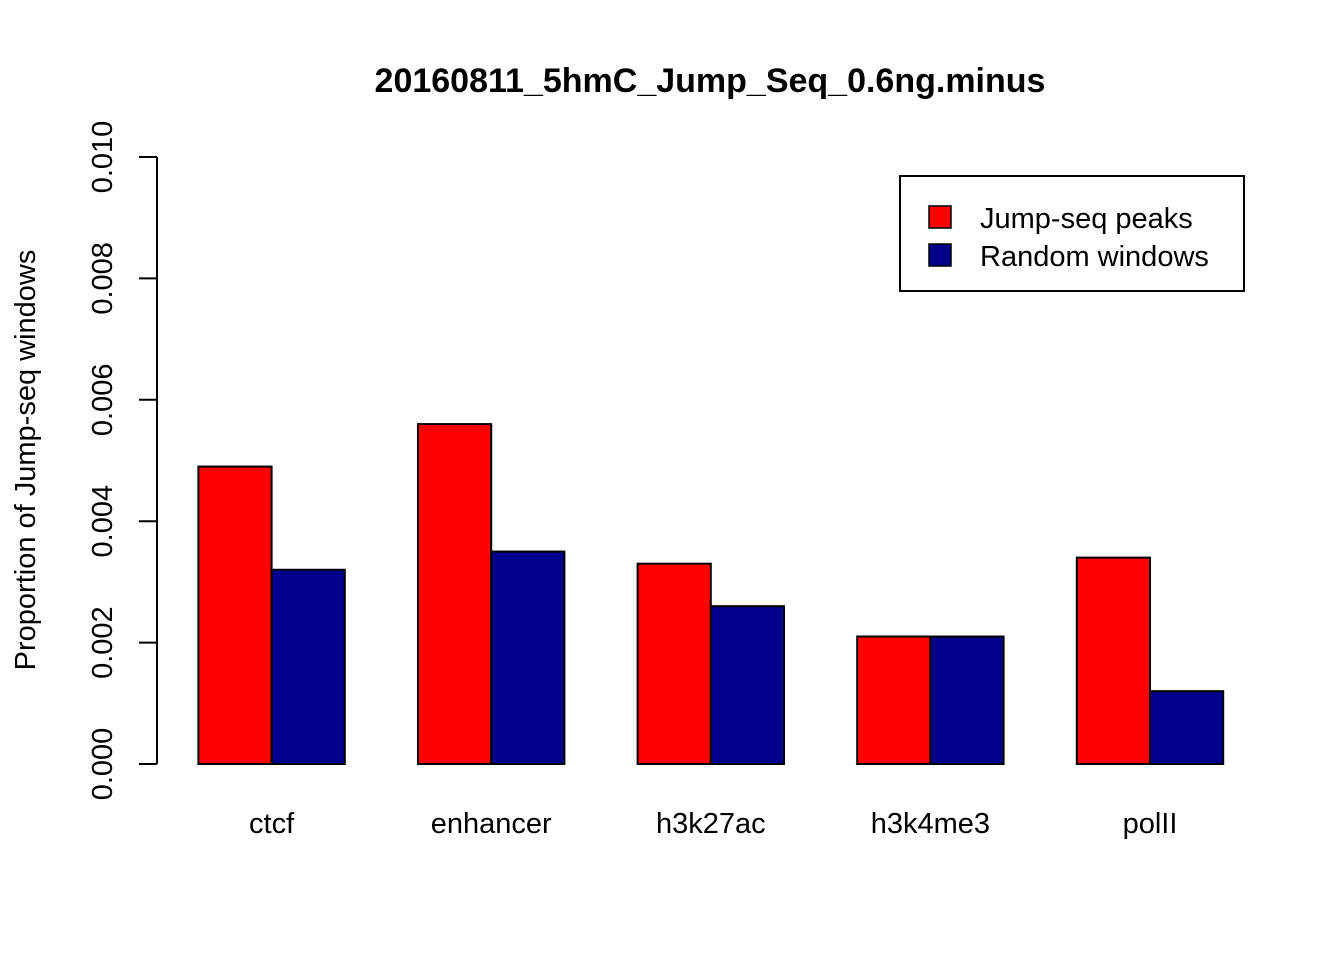  I want to click on bar-ctcf-jump-seq-peaks, so click(235, 615).